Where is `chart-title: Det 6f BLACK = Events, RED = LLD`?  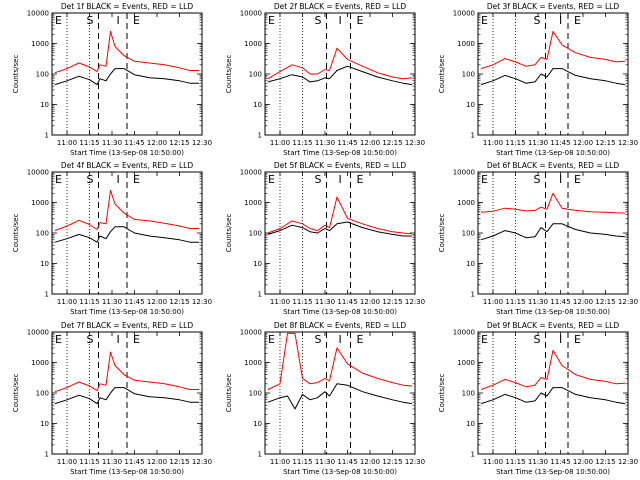
chart-title: Det 6f BLACK = Events, RED = LLD is located at coordinates (553, 165).